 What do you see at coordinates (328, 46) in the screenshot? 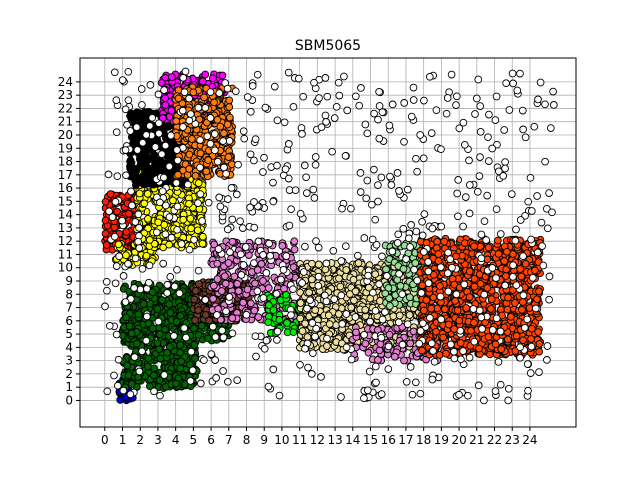
I see `chart-title: SBM5065` at bounding box center [328, 46].